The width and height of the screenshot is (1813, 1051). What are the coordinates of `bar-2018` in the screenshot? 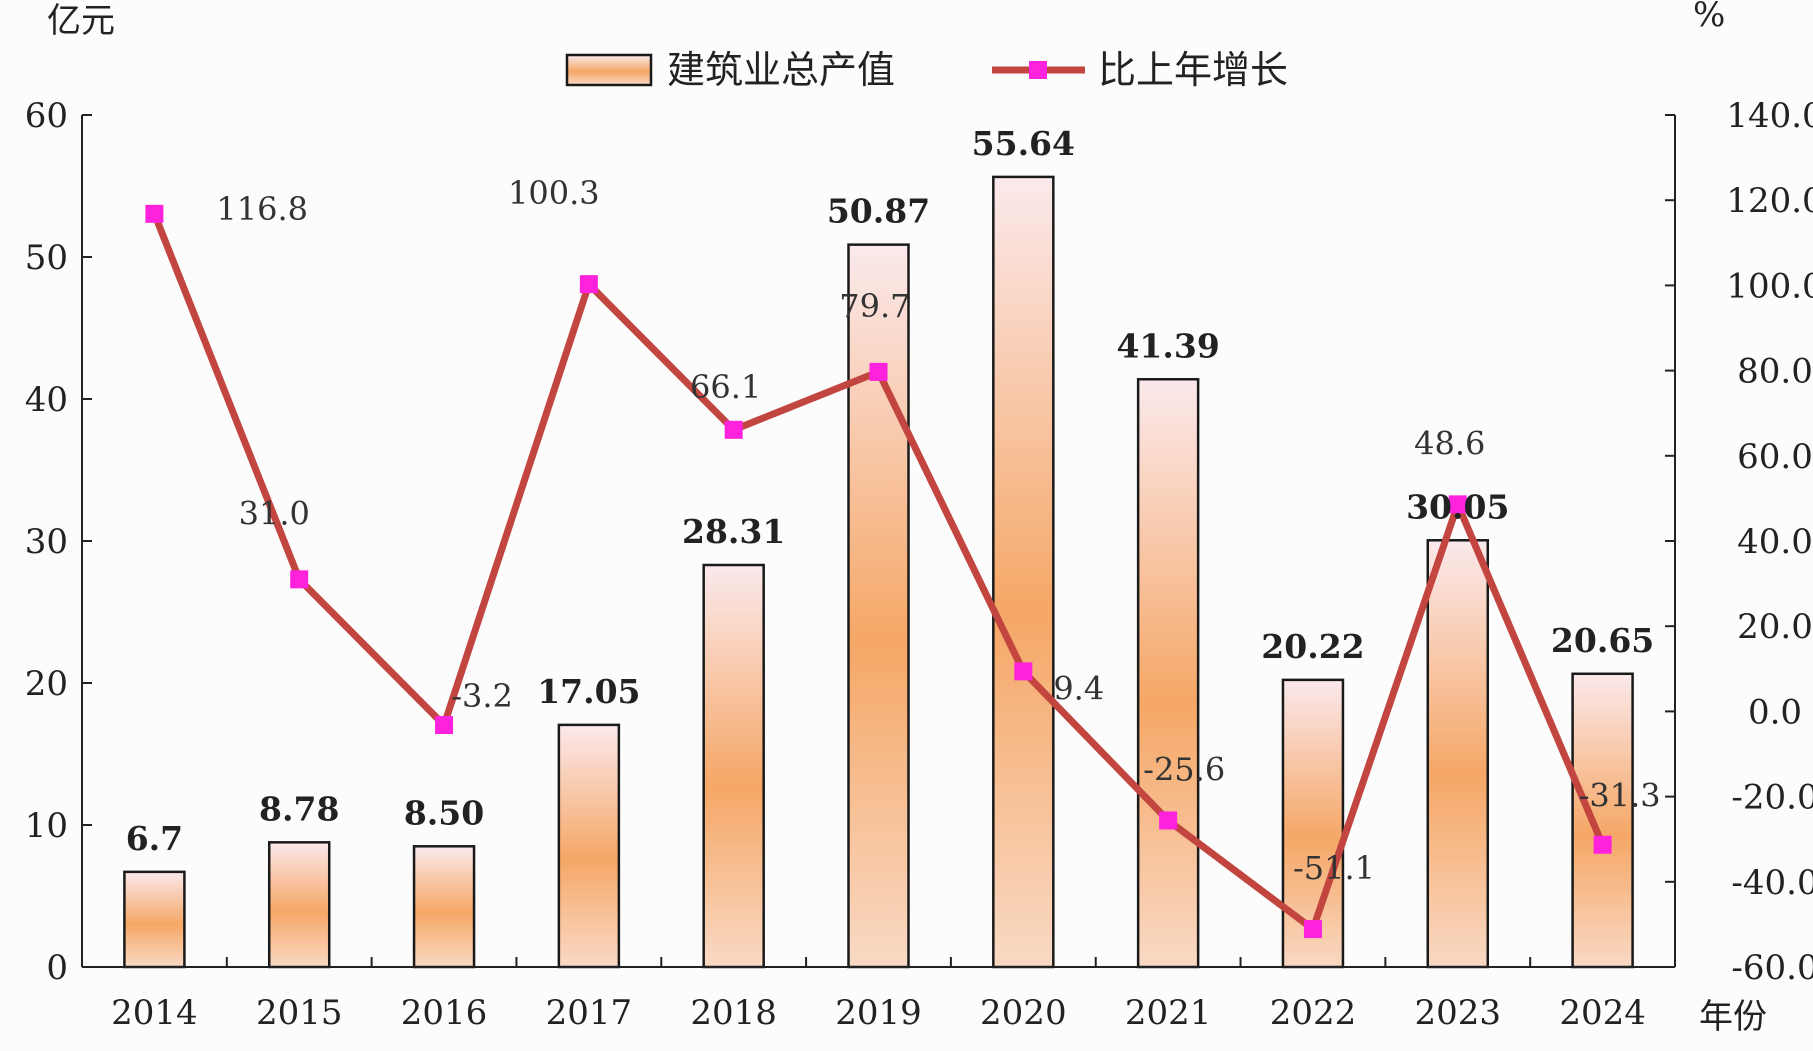 It's located at (733, 766).